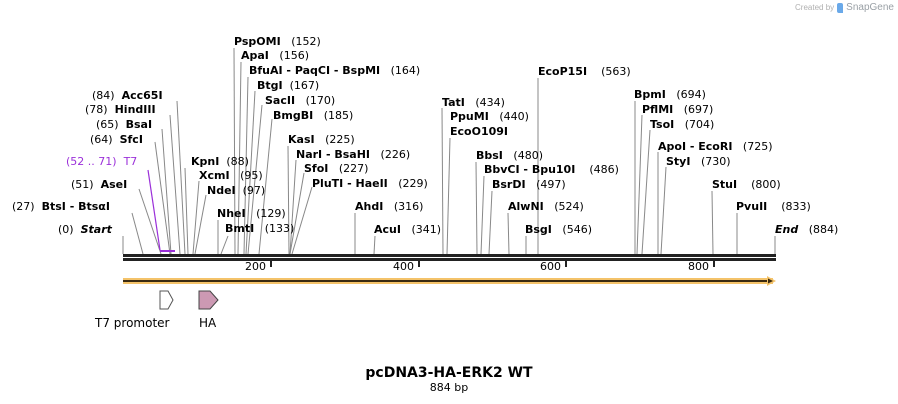 This screenshot has height=404, width=898. I want to click on site-label-sfoi: SfoI (227), so click(336, 168).